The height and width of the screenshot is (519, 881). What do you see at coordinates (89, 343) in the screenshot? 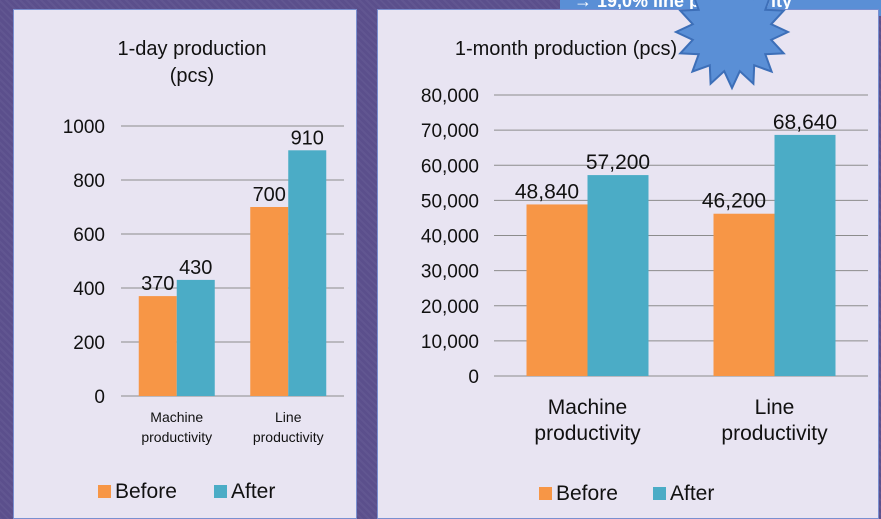
I see `y-tick-label: 200` at bounding box center [89, 343].